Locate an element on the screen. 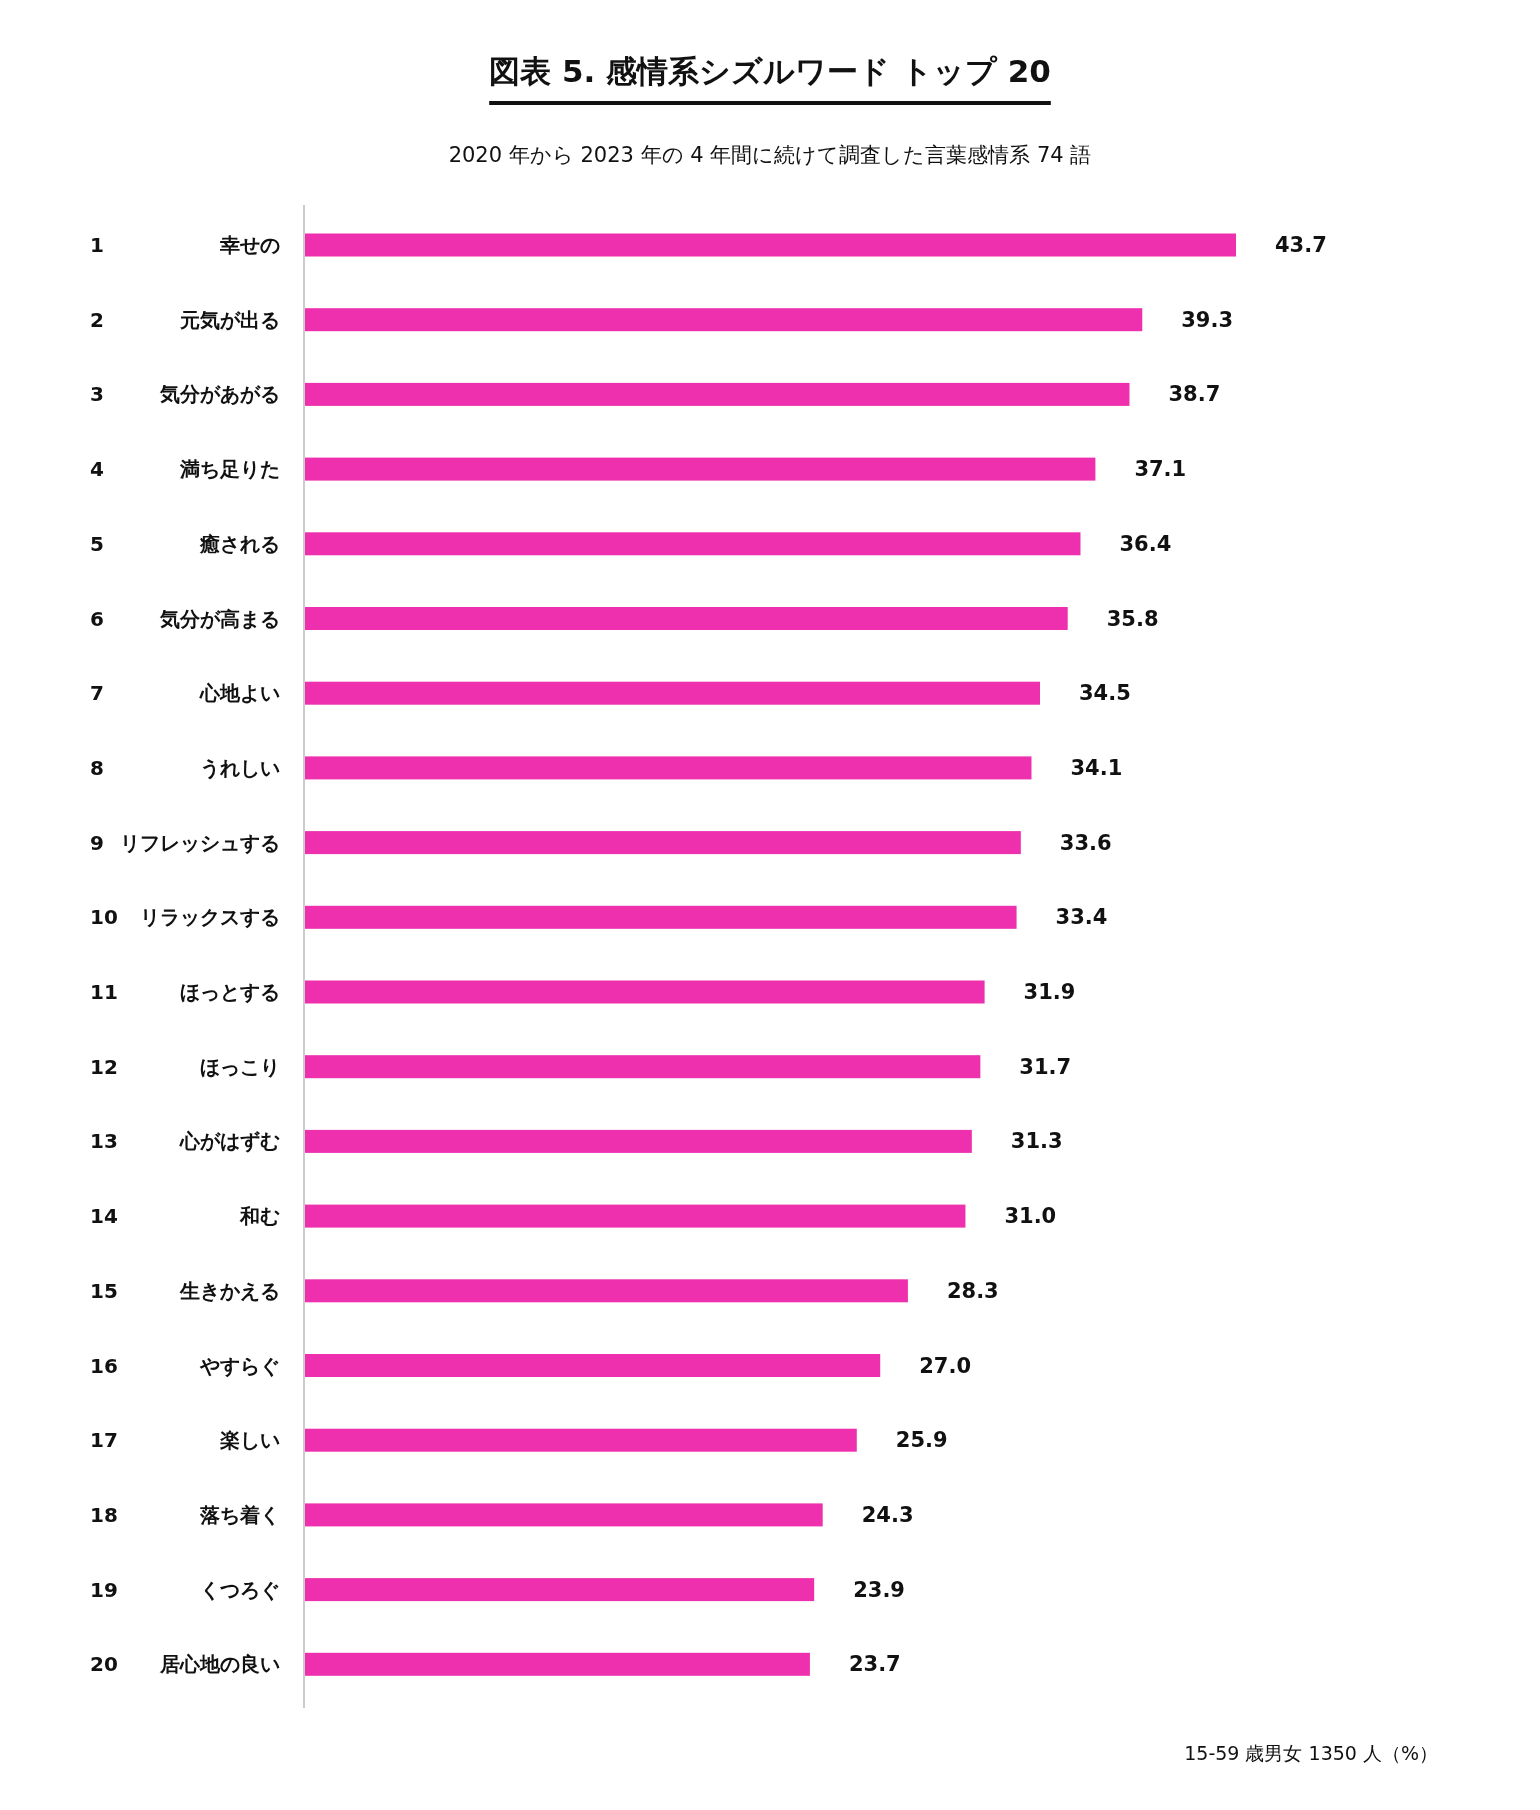  data-label: 34.5 is located at coordinates (1105, 693).